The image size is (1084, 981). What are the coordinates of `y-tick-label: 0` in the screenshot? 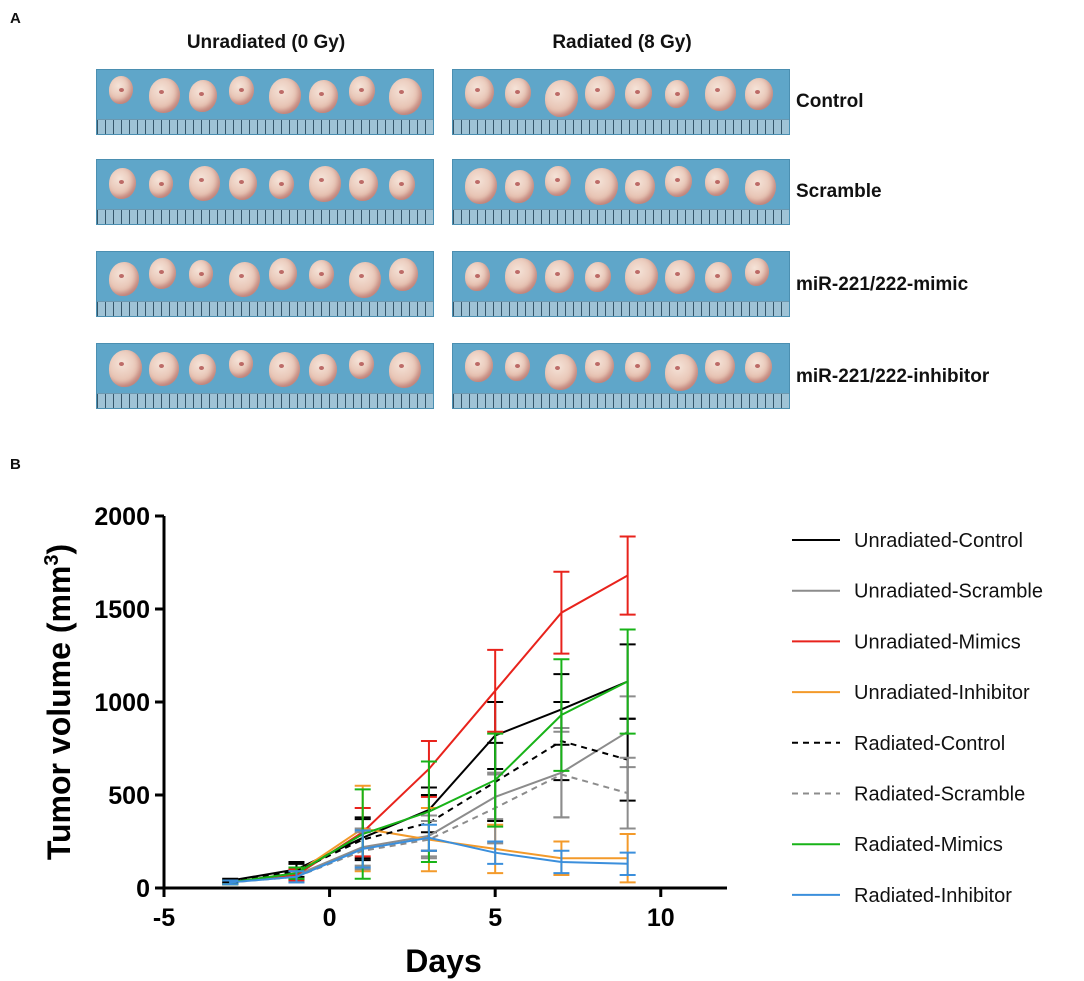 It's located at (143, 889).